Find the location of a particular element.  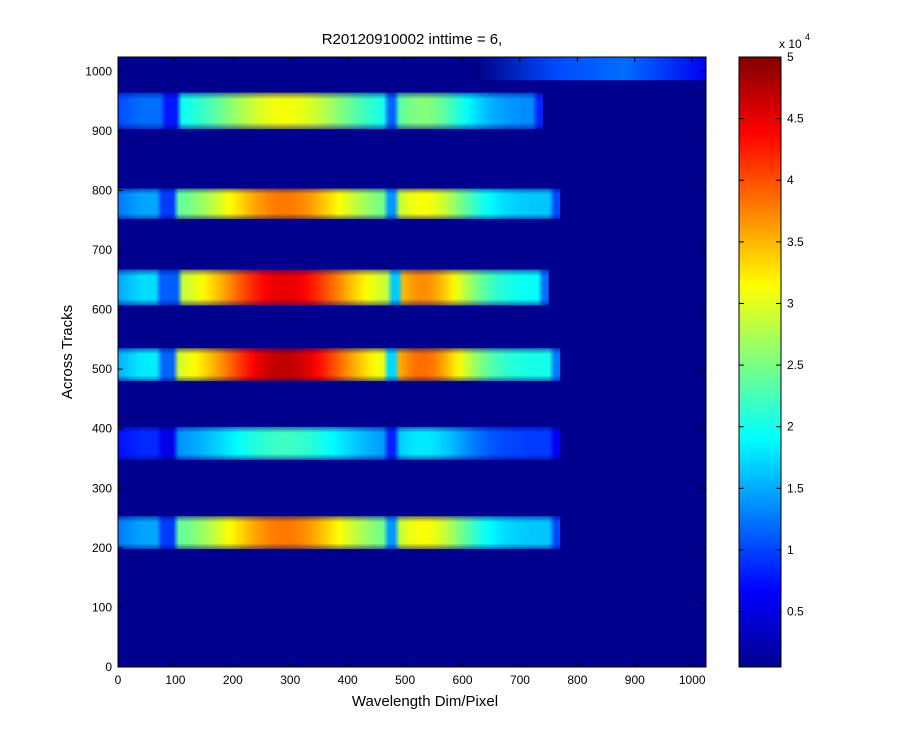

colorbar: 0.5 1 1.5 2 2.5 3 3.5 4 4.5 5 x 10 4 is located at coordinates (774, 350).